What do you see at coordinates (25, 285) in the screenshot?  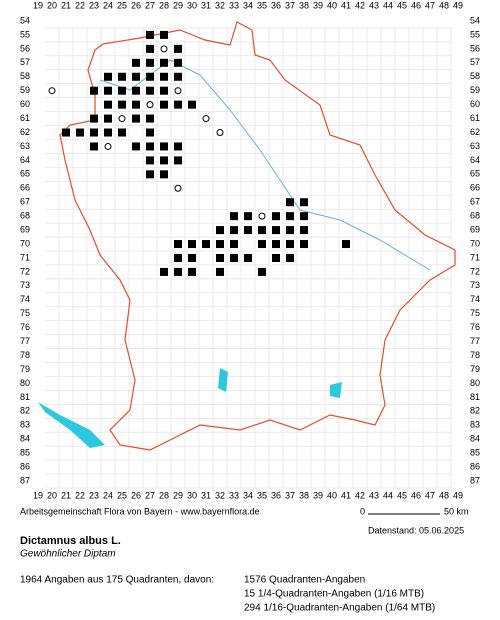 I see `row-label: 73` at bounding box center [25, 285].